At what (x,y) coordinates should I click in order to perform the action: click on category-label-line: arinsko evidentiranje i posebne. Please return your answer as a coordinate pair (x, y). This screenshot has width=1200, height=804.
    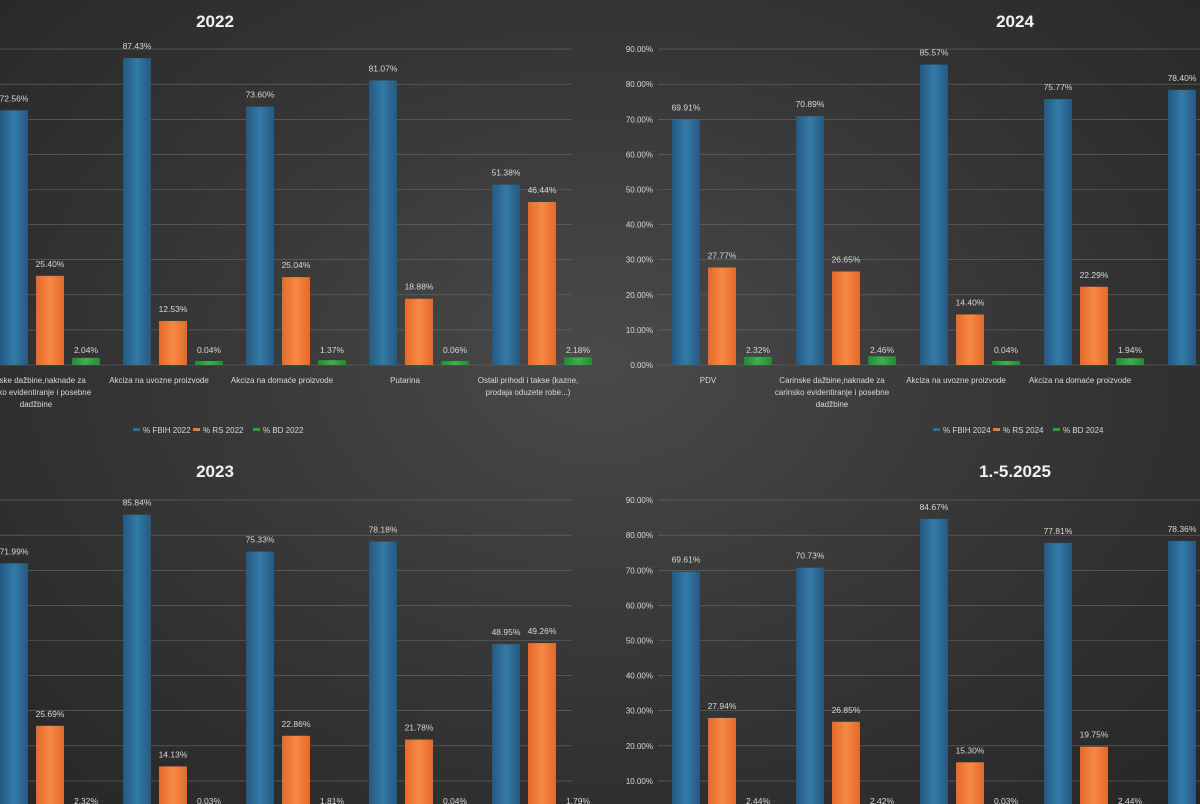
    Looking at the image, I should click on (46, 392).